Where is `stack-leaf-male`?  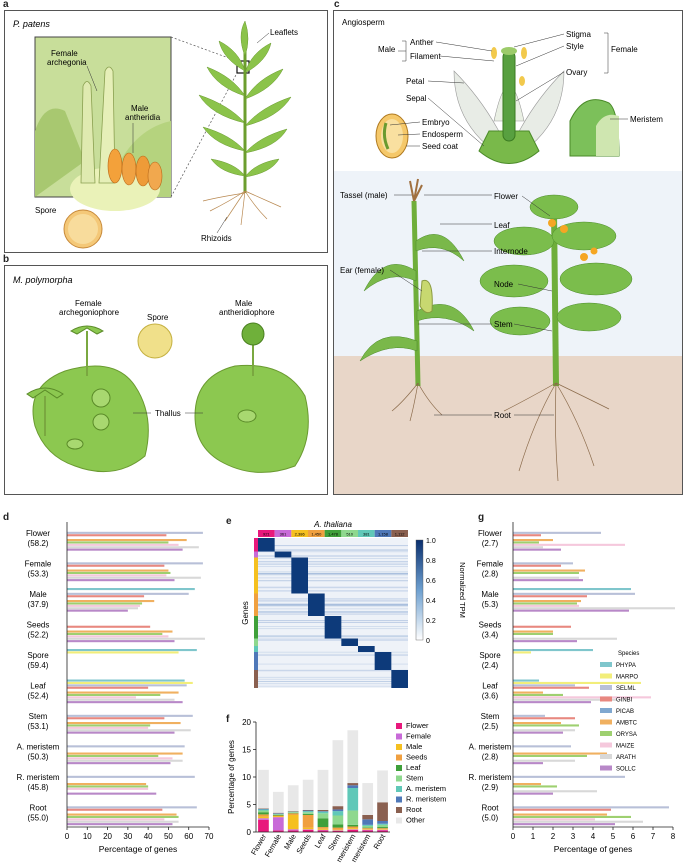
stack-leaf-male is located at coordinates (323, 829).